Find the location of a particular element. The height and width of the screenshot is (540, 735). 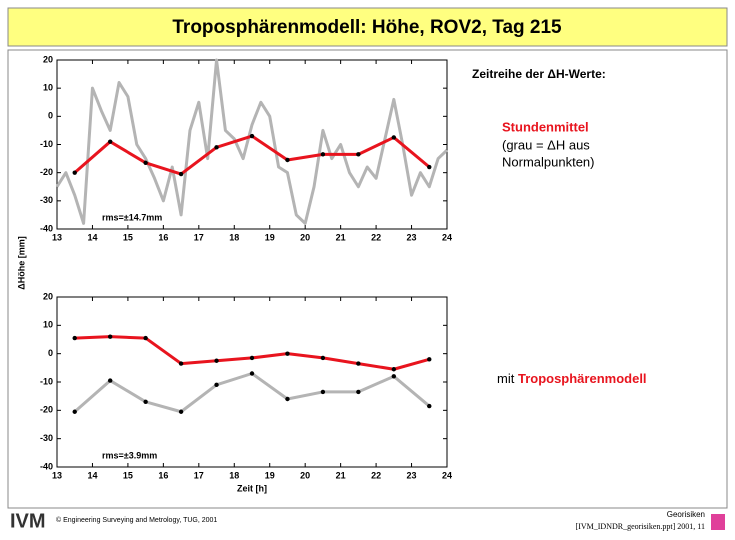

annotation: rms=±14.7mm is located at coordinates (132, 217).